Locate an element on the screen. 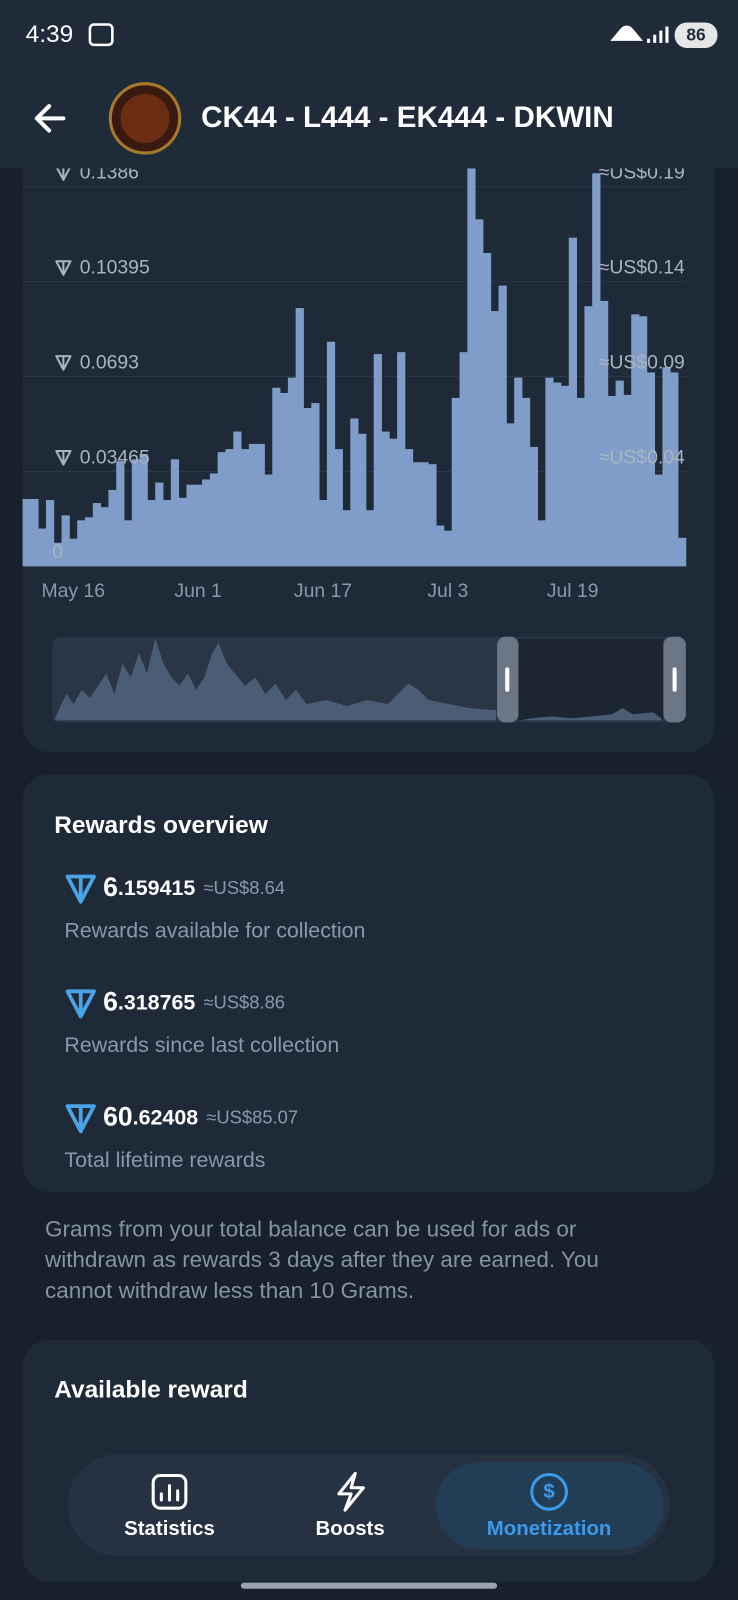 The width and height of the screenshot is (738, 1600). tab-statistics: Statistics is located at coordinates (169, 1506).